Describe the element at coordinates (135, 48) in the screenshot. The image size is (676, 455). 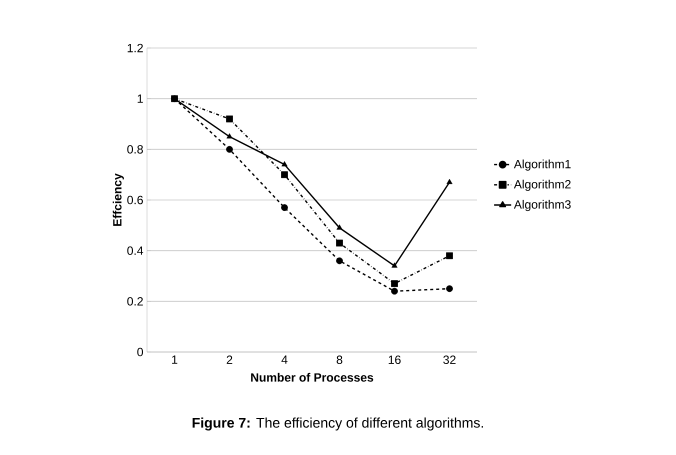
I see `y-tick-label: 1.2` at that location.